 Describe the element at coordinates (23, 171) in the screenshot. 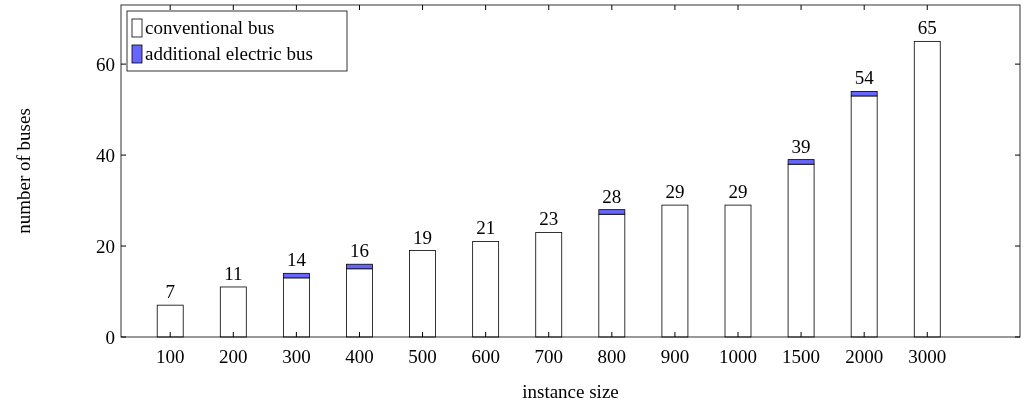

I see `y-axis-title: number of buses` at that location.